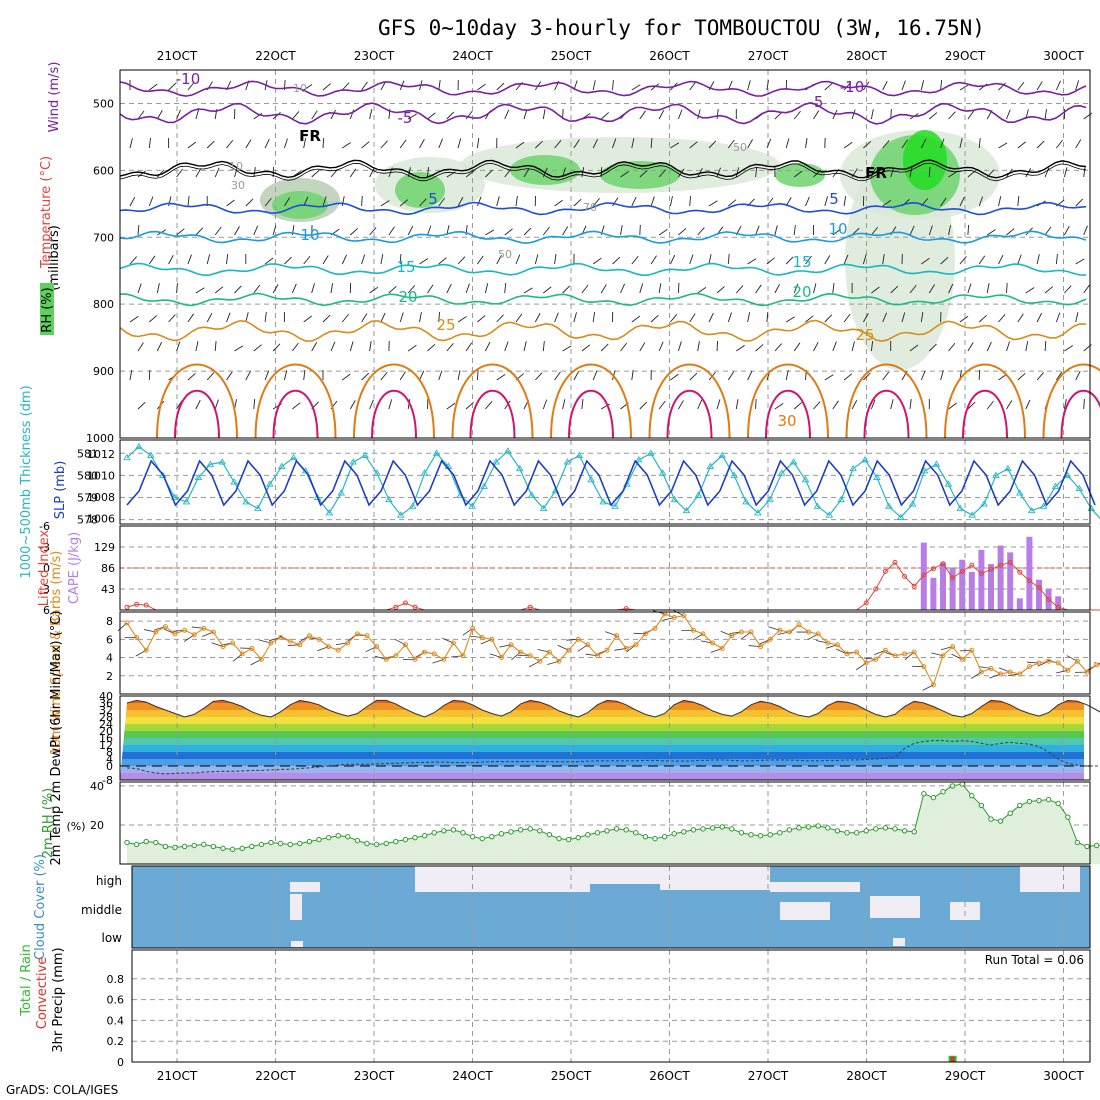 The width and height of the screenshot is (1100, 1100). Describe the element at coordinates (502, 879) in the screenshot. I see `cloud-high-block` at that location.